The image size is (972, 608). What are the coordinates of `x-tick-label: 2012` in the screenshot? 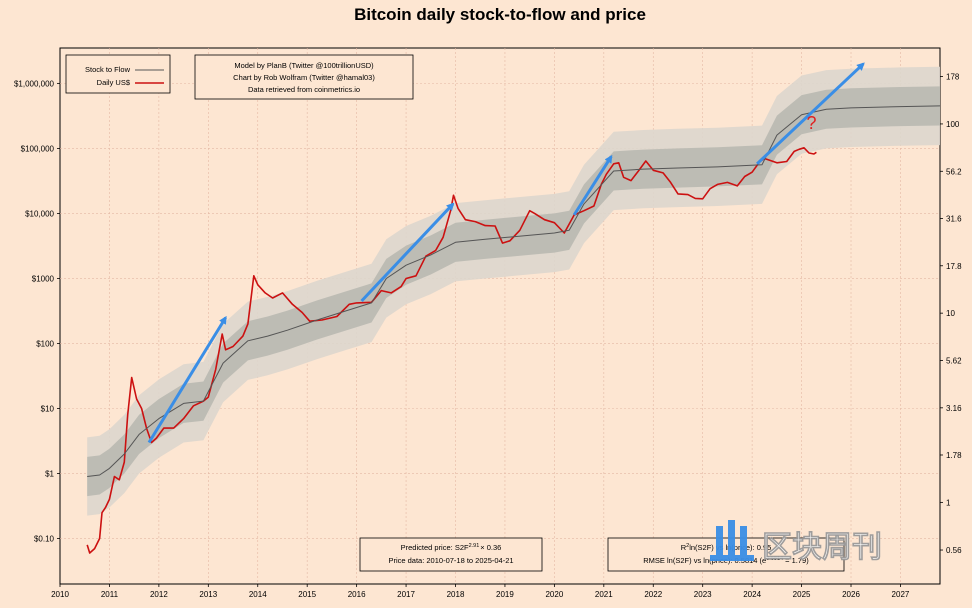 It's located at (159, 594).